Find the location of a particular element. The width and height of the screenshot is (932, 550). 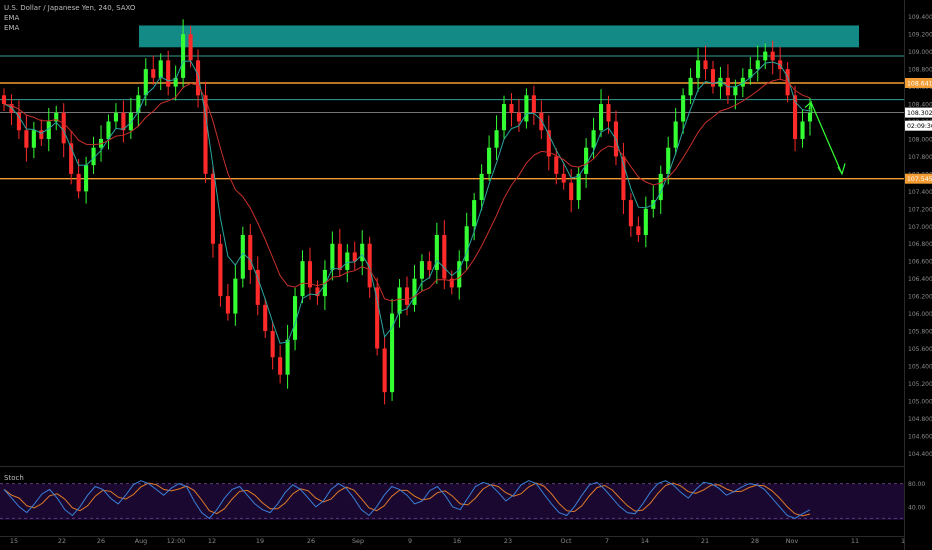

stoch-label: Stoch is located at coordinates (14, 478).